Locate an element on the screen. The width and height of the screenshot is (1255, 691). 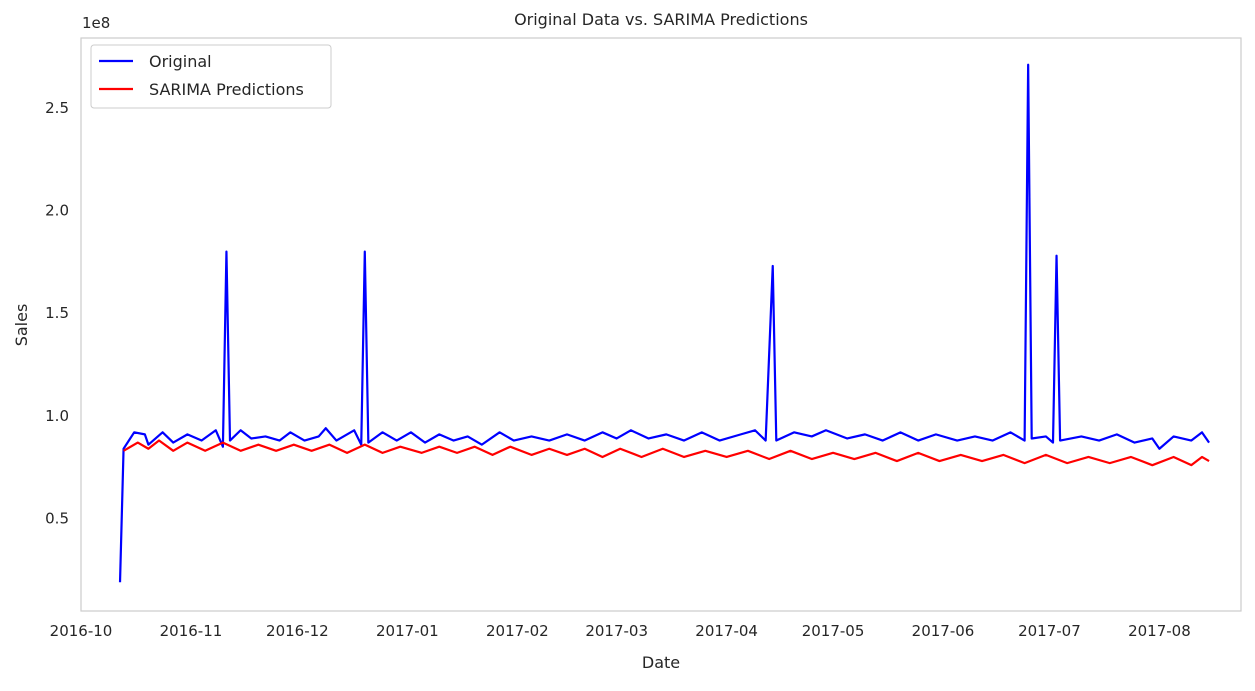
x-tick-label: 2017-07 is located at coordinates (1049, 631).